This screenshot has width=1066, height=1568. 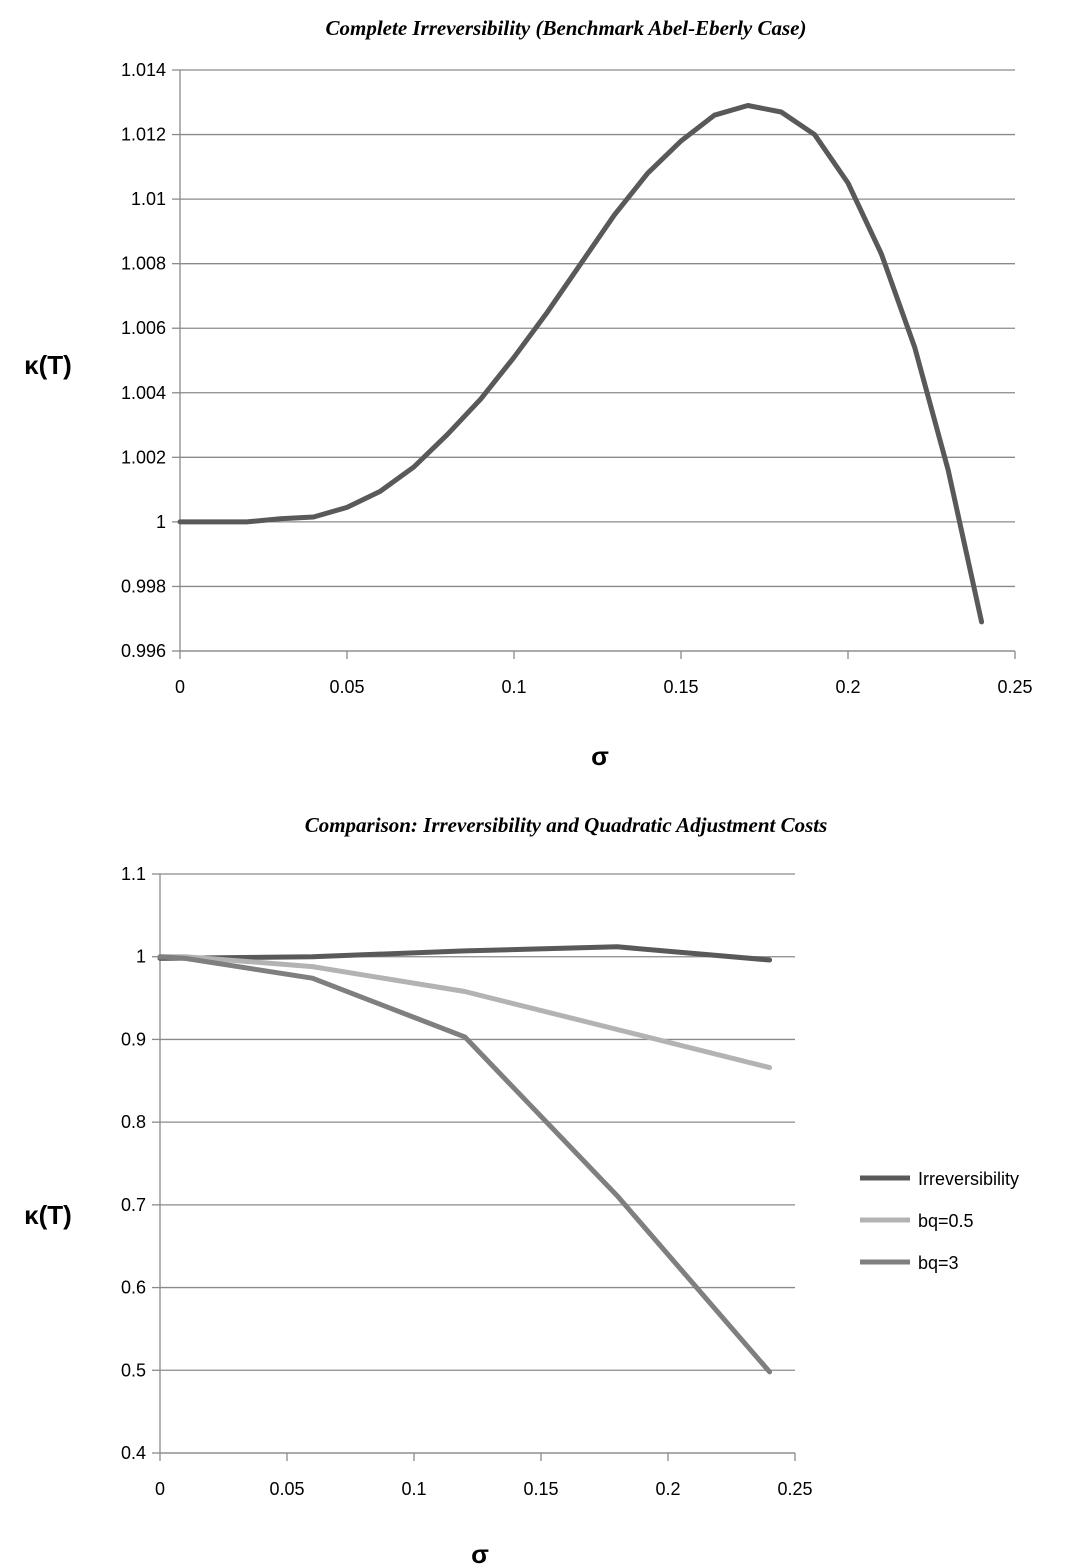 I want to click on y-tick-label: 1.012, so click(x=143, y=135).